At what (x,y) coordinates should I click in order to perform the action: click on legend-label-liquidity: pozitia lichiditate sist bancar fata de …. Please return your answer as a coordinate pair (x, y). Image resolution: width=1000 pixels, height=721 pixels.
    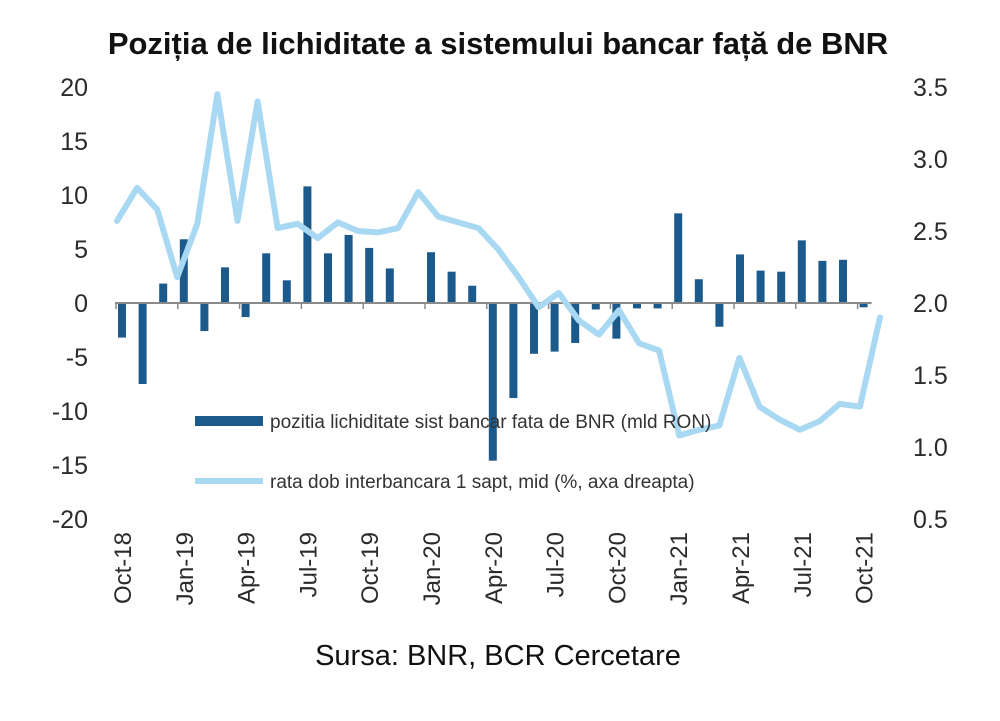
    Looking at the image, I should click on (490, 422).